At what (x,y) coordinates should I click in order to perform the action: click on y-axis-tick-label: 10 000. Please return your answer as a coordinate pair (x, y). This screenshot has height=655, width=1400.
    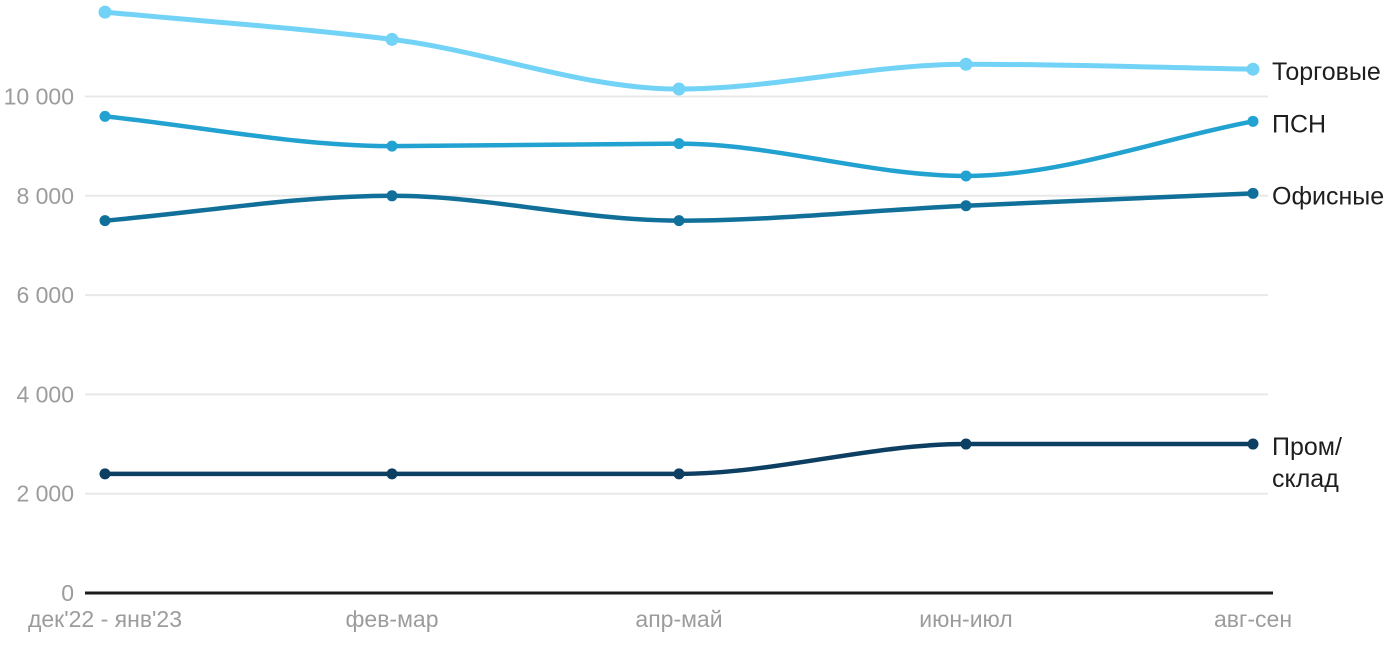
    Looking at the image, I should click on (39, 97).